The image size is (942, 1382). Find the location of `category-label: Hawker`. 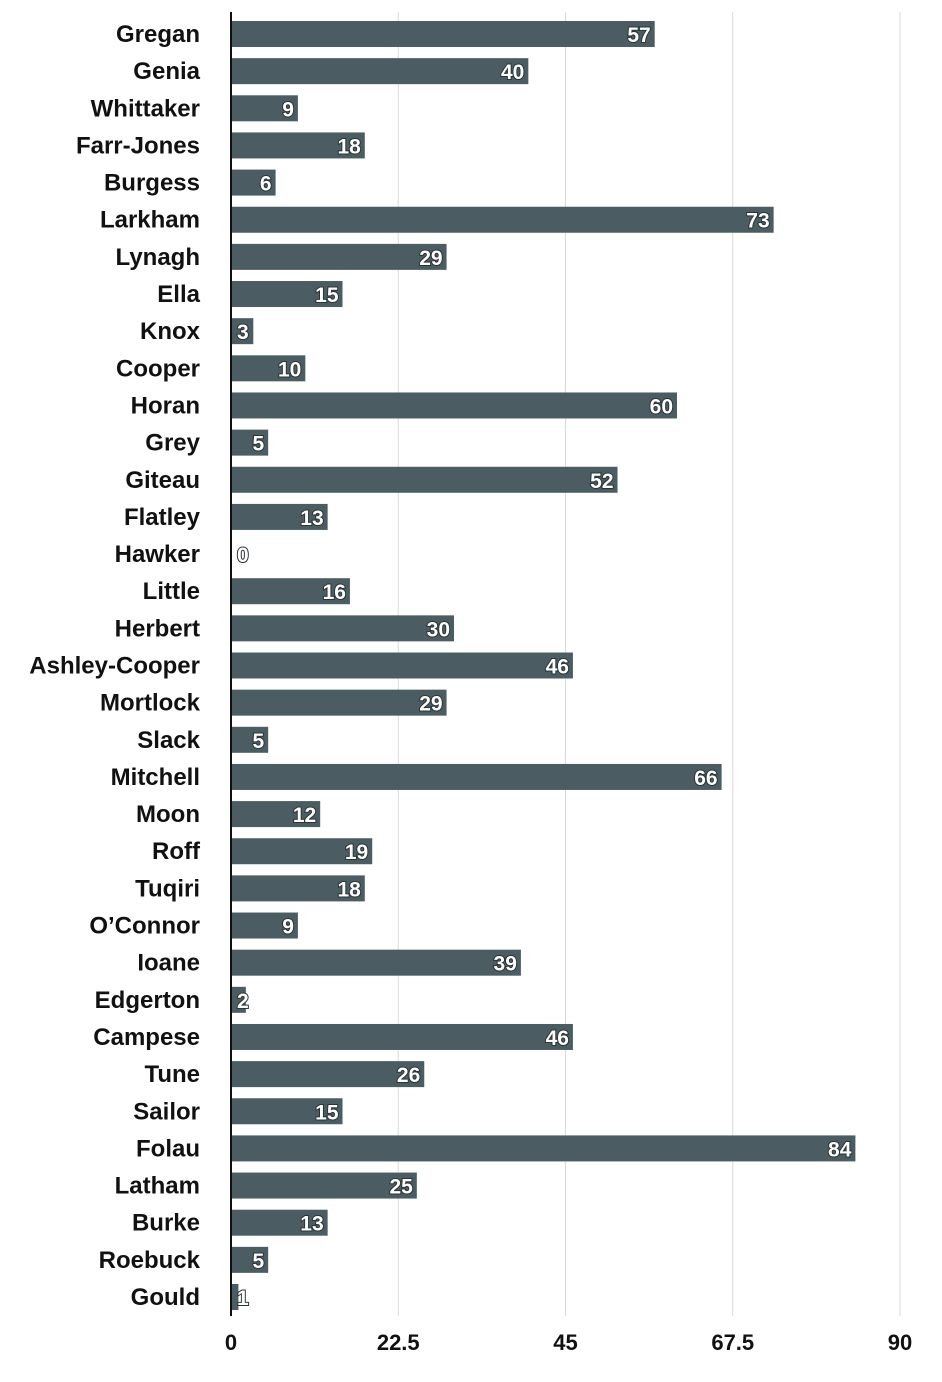

category-label: Hawker is located at coordinates (157, 554).